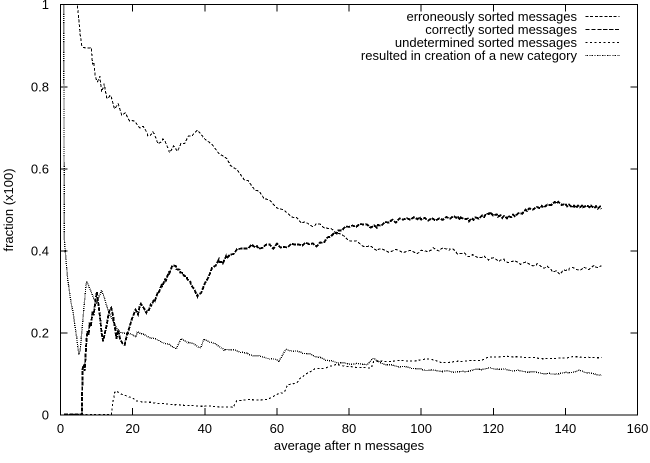 This screenshot has width=650, height=463. I want to click on svg-text: 80, so click(349, 428).